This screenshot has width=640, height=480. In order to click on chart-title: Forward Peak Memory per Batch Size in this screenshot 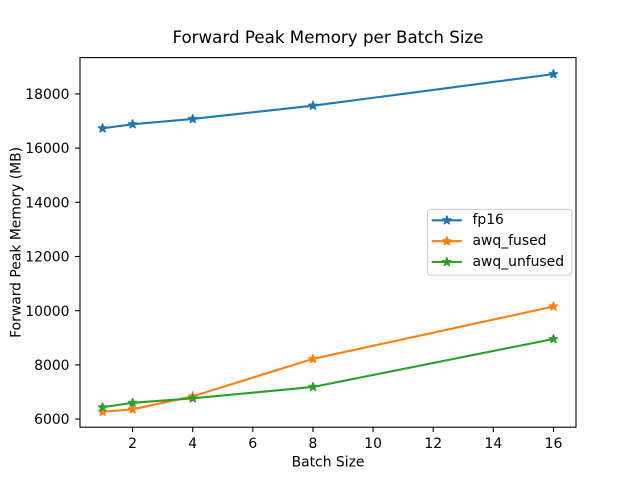, I will do `click(327, 37)`.